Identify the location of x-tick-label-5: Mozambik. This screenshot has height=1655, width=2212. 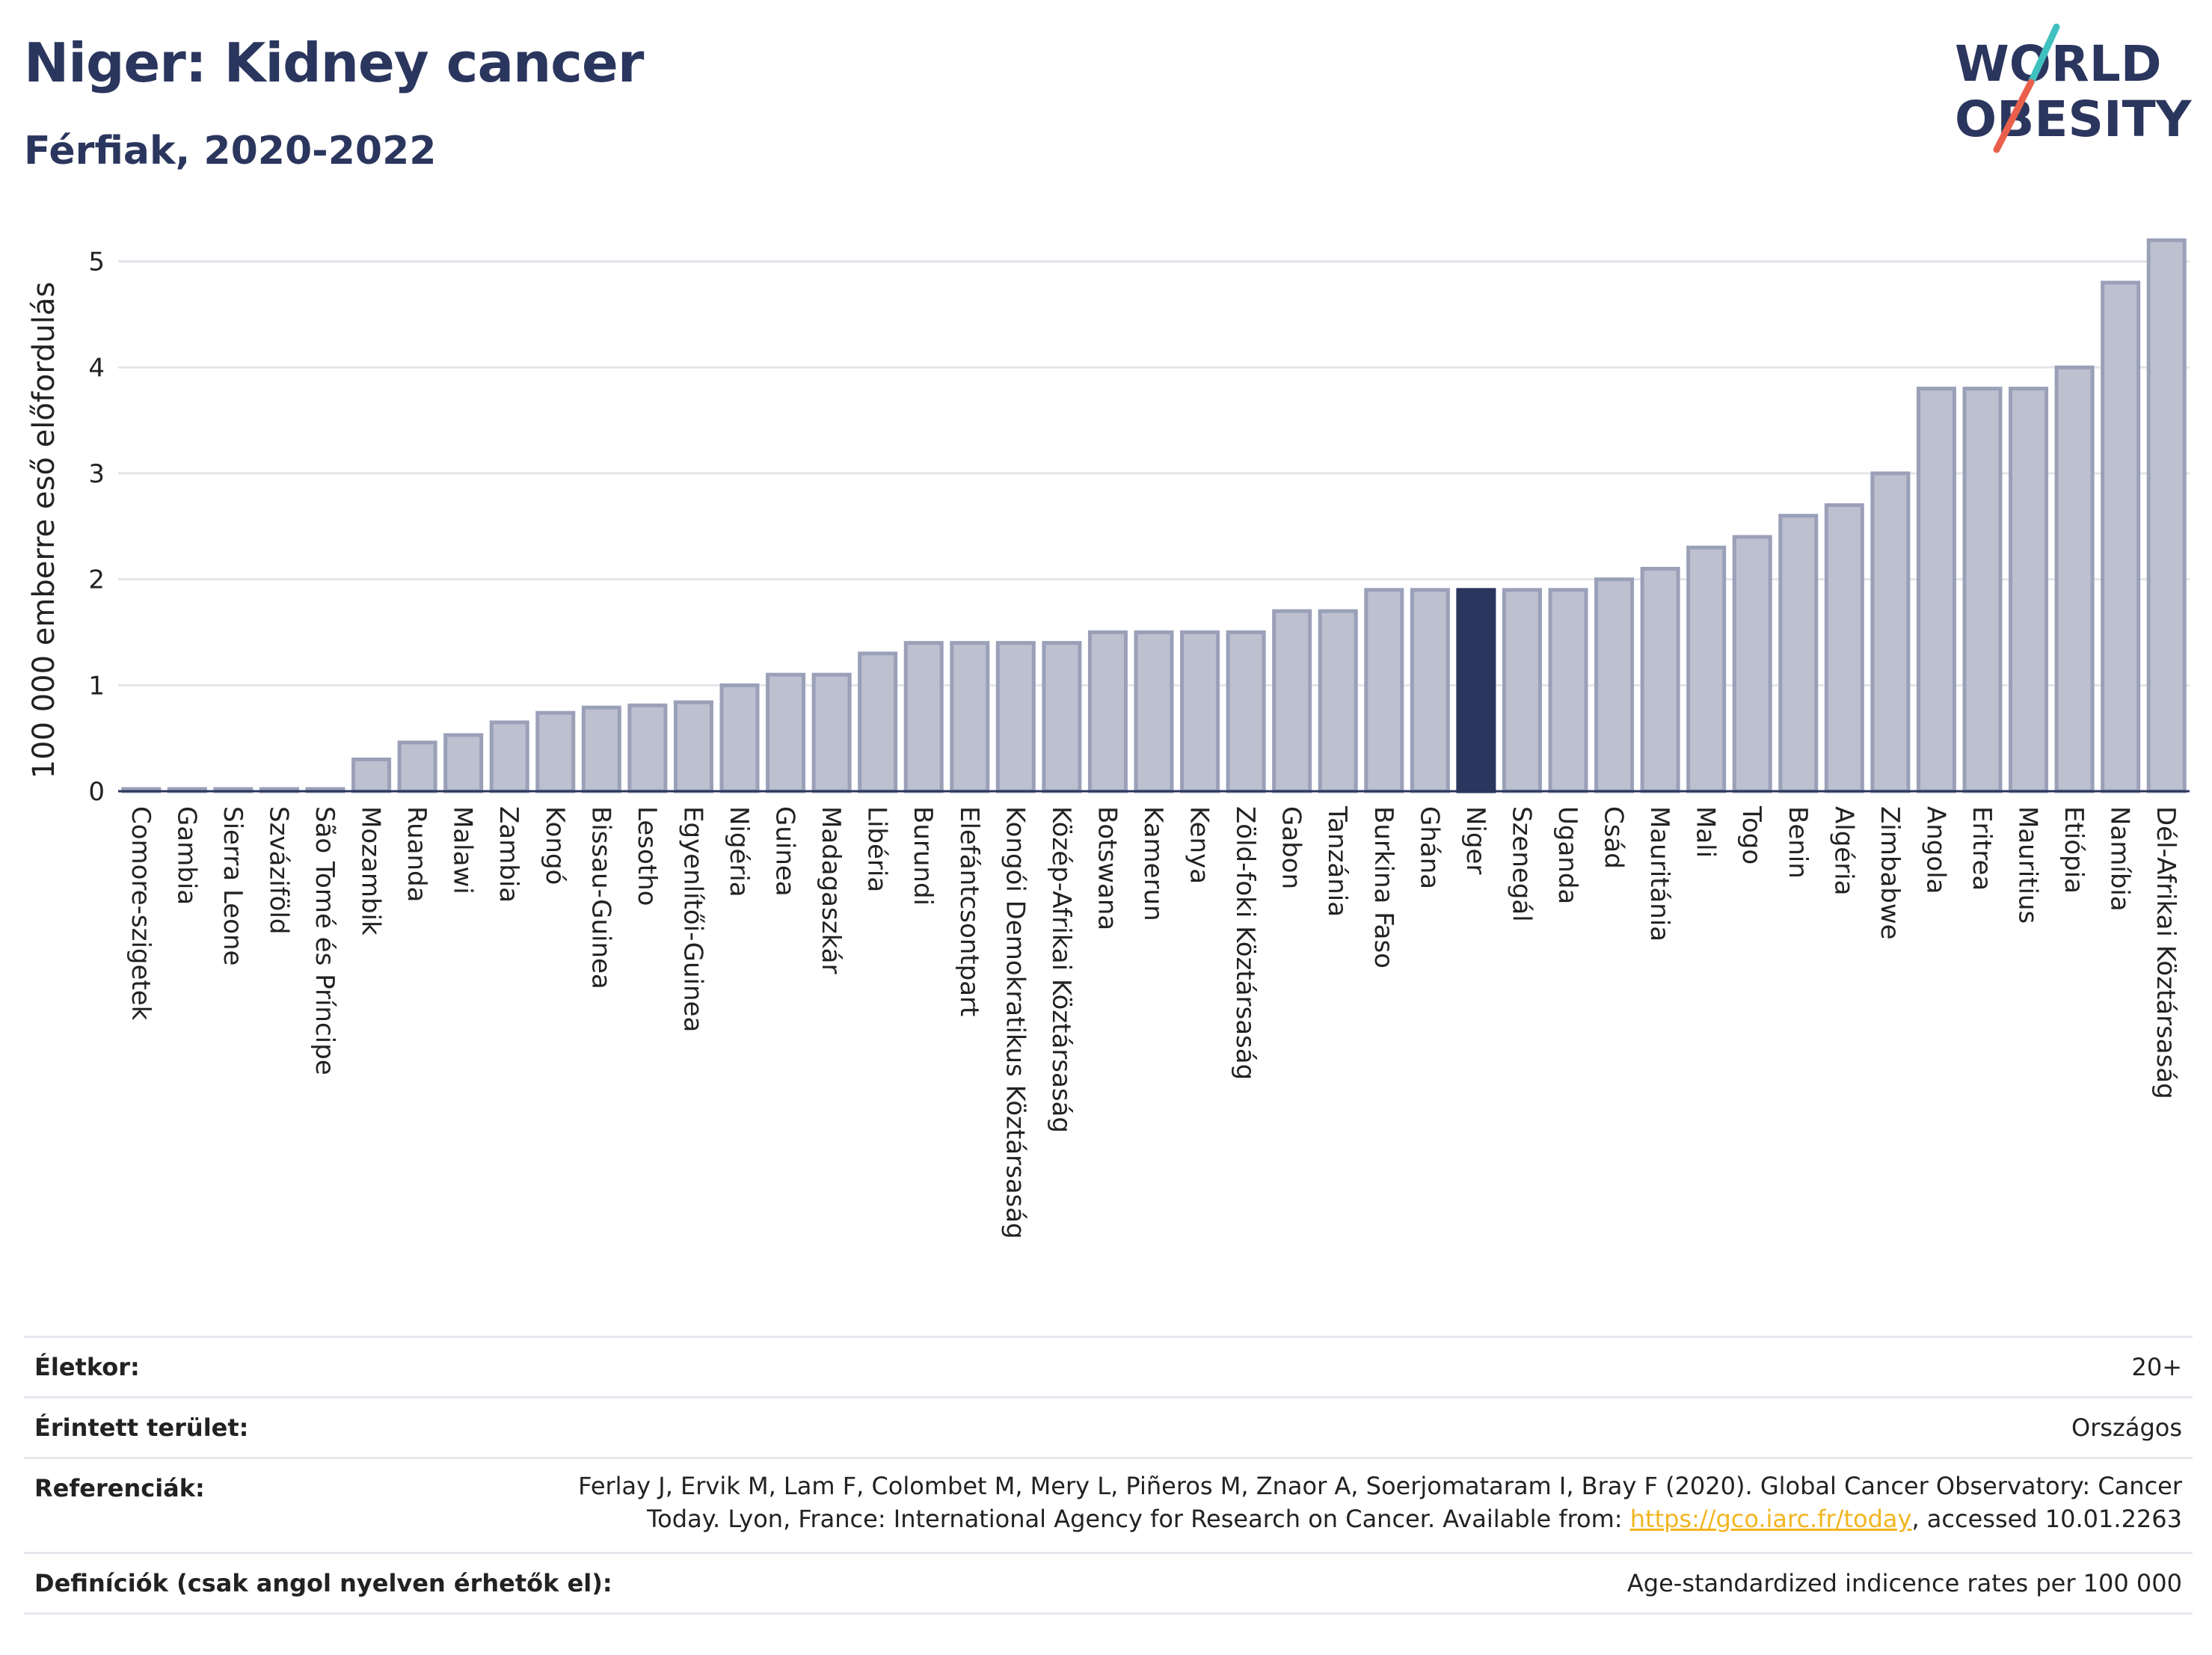
(371, 871).